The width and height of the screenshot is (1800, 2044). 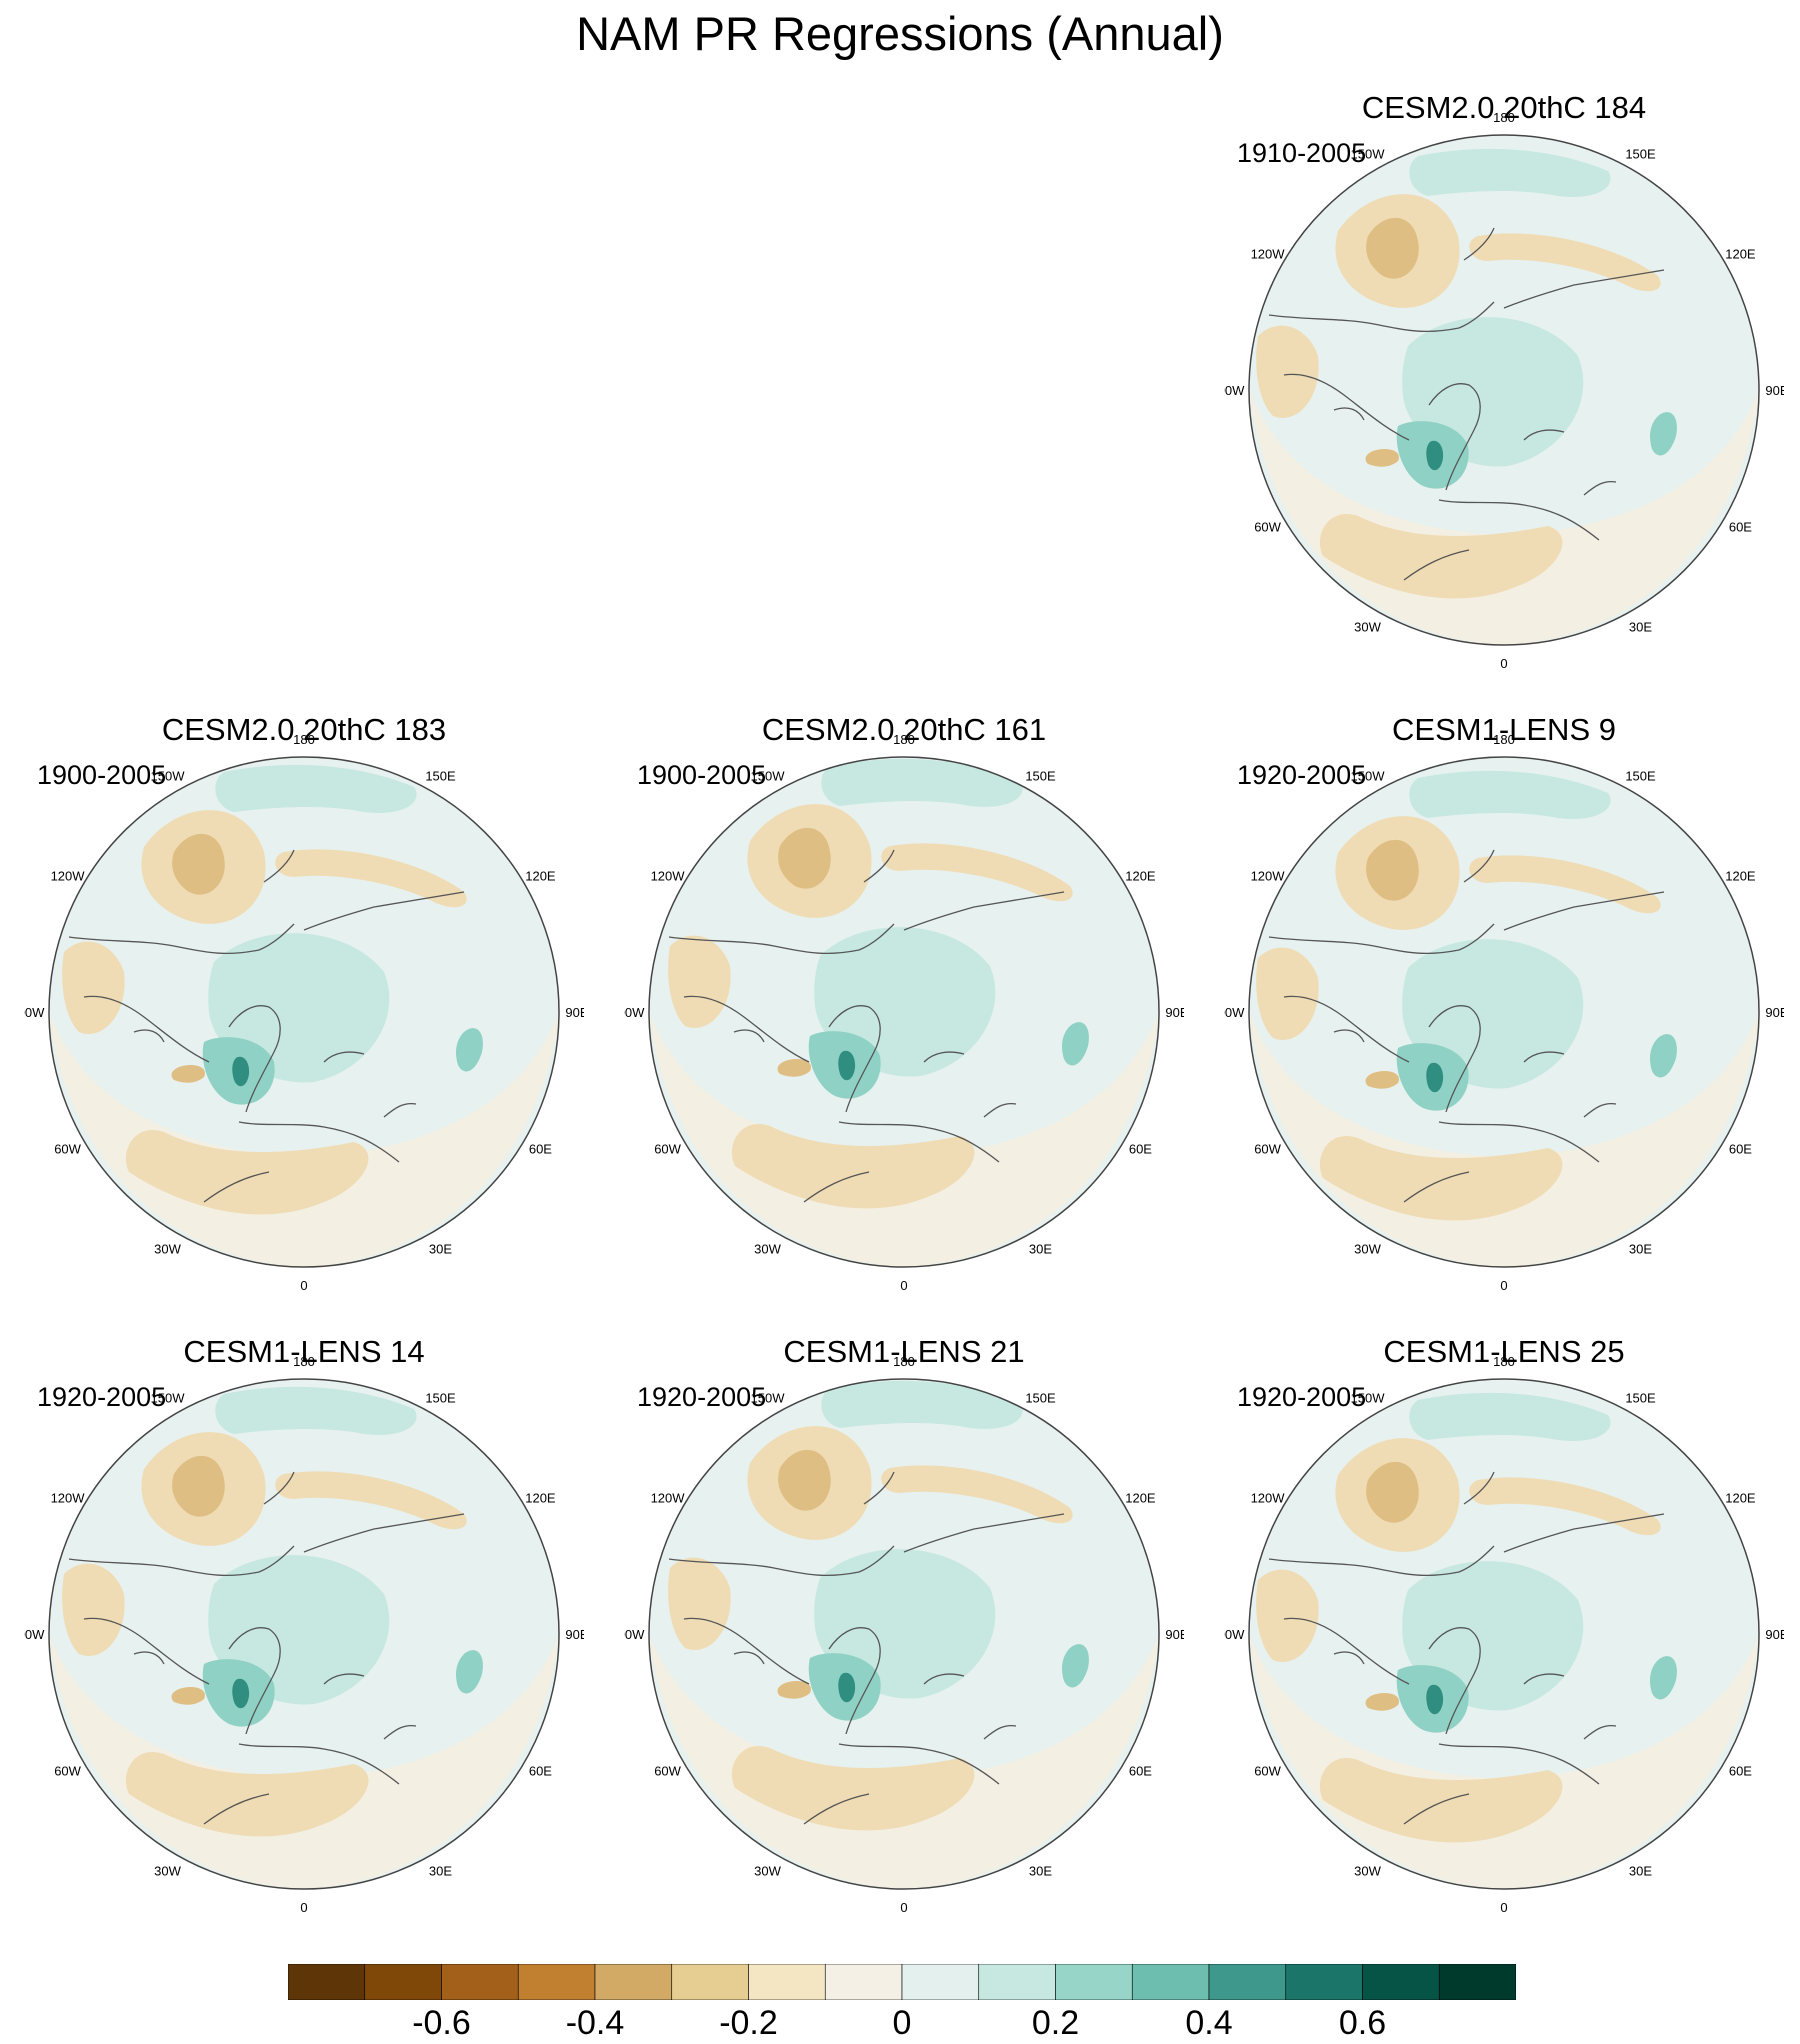 What do you see at coordinates (1640, 154) in the screenshot?
I see `longitude-label: 150E` at bounding box center [1640, 154].